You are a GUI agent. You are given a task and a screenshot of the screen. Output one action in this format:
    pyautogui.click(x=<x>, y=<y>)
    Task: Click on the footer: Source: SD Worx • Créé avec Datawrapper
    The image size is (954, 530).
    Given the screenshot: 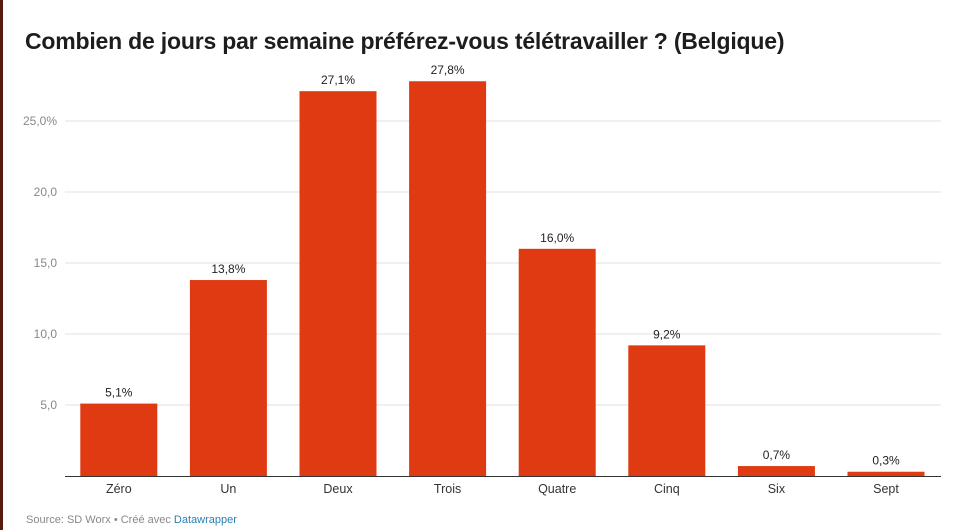 What is the action you would take?
    pyautogui.click(x=131, y=520)
    